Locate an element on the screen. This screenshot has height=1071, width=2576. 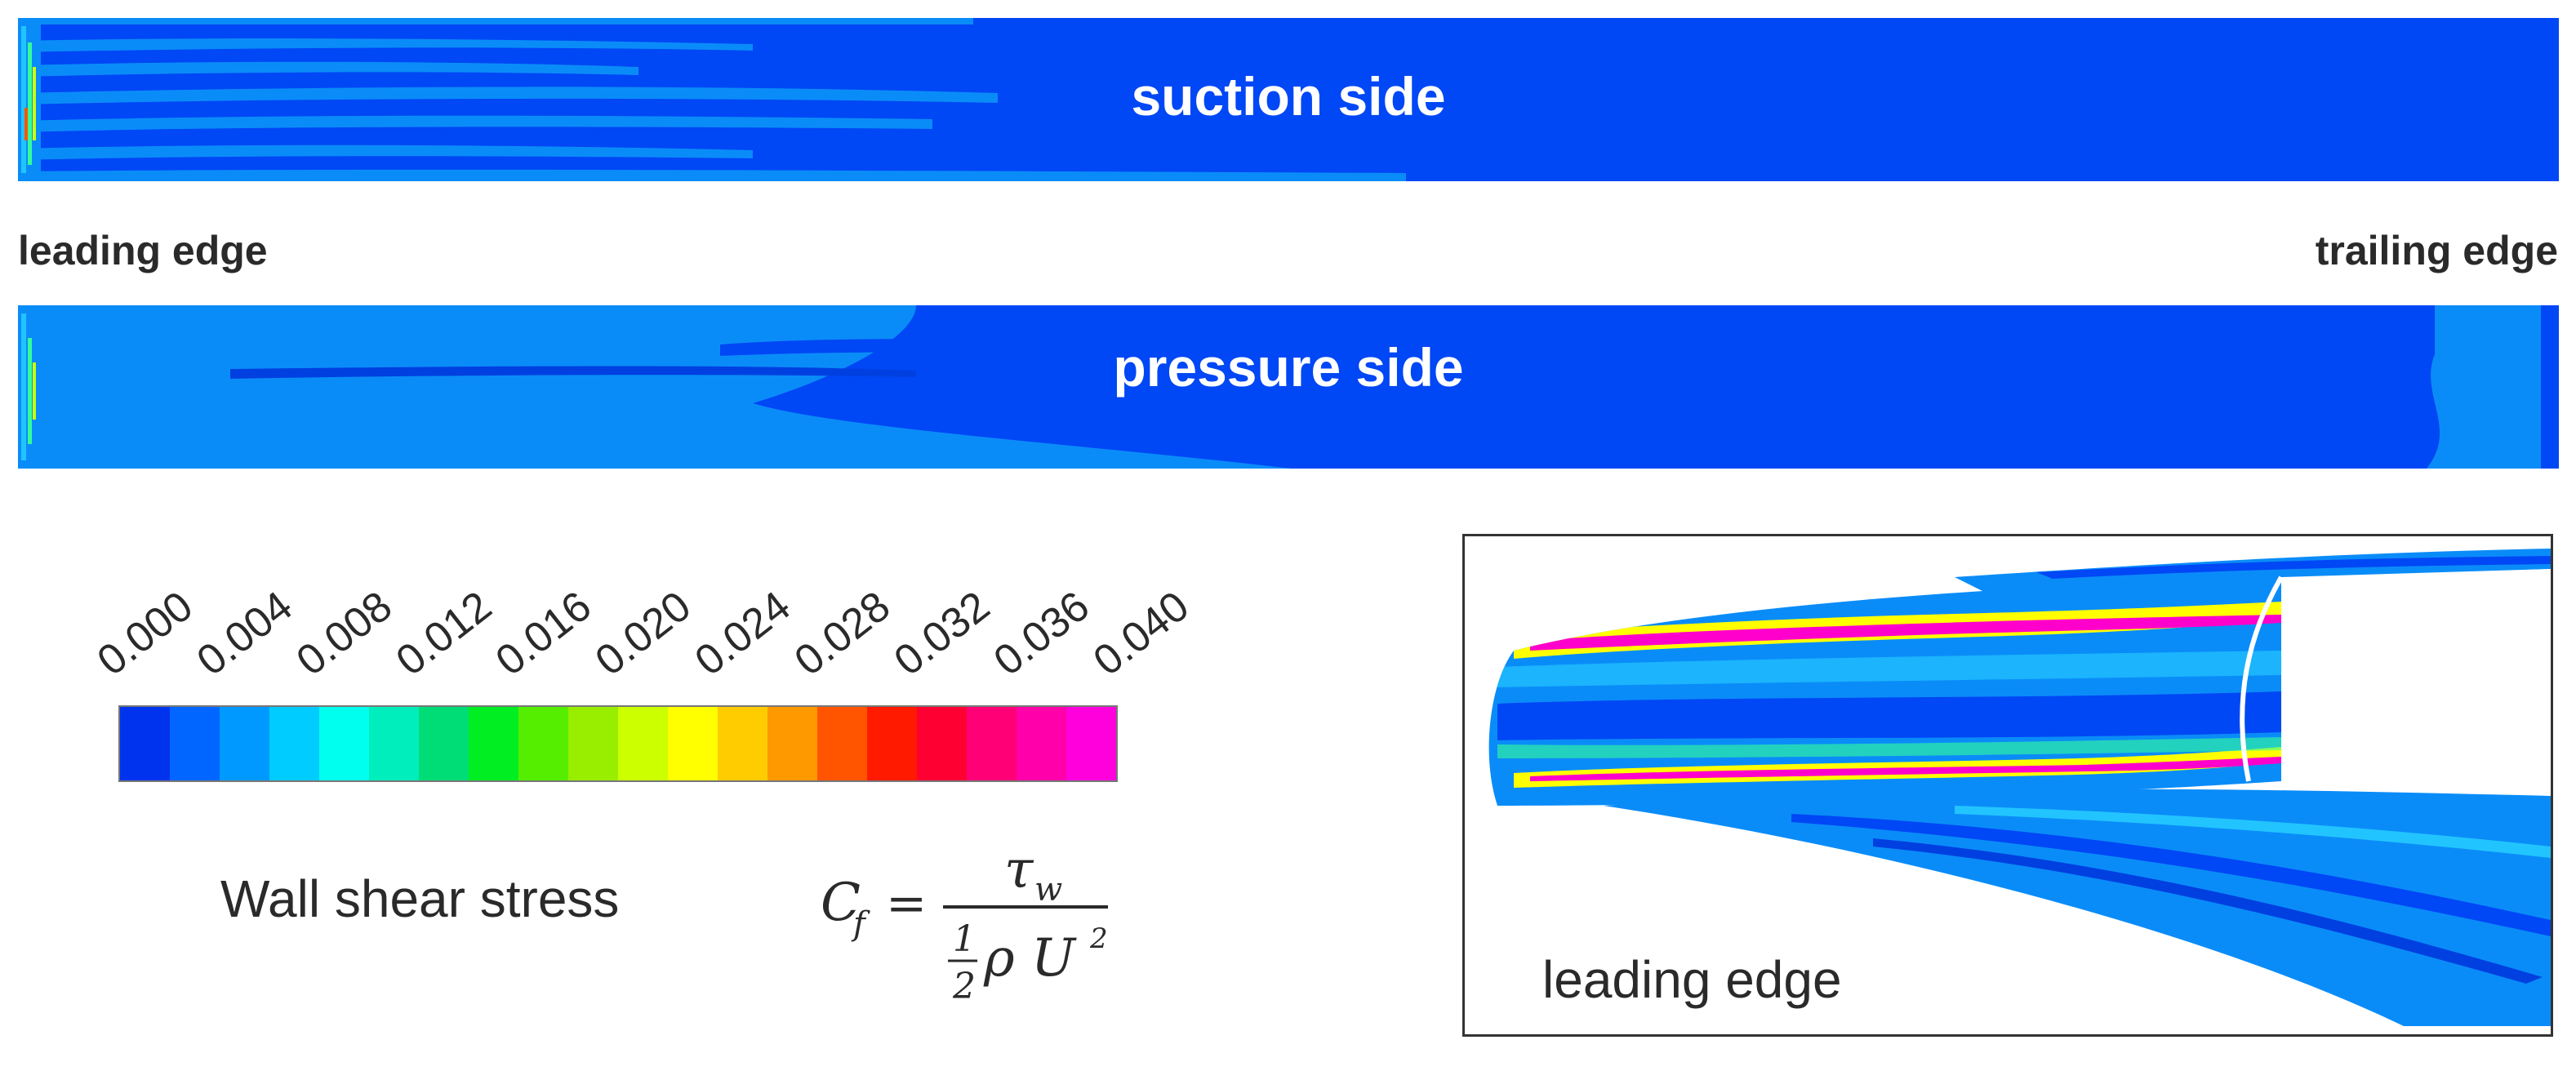
formula-equals: = is located at coordinates (906, 903).